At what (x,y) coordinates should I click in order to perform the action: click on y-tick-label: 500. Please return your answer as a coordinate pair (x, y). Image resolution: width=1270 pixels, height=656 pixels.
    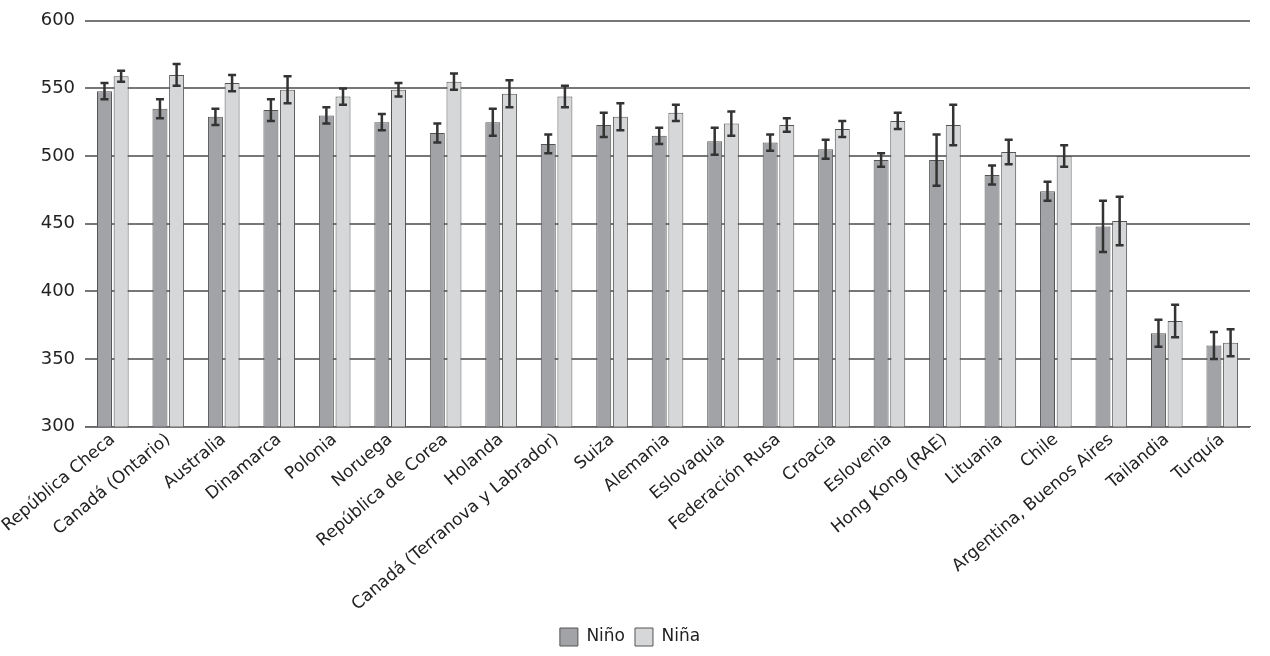
    Looking at the image, I should click on (58, 154).